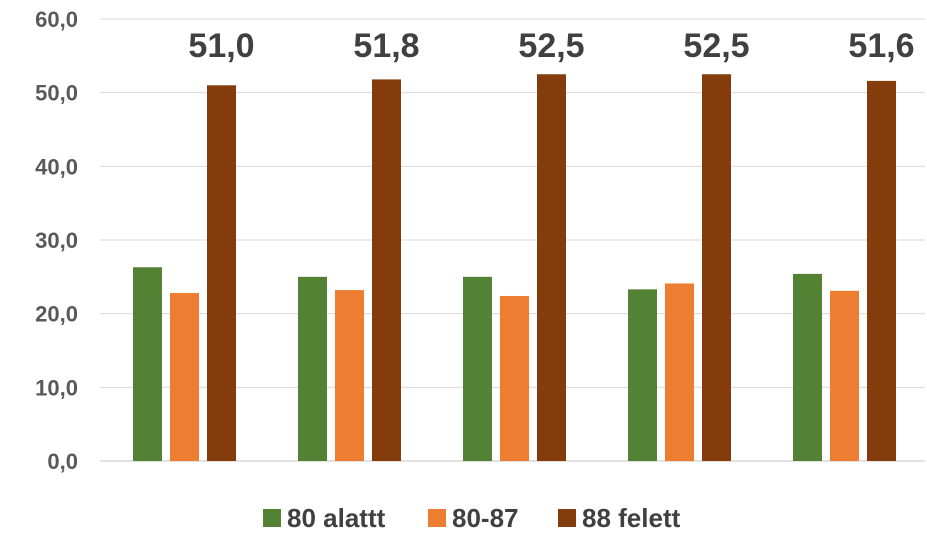 Image resolution: width=927 pixels, height=535 pixels. I want to click on y-tick-label: 10,0, so click(56, 387).